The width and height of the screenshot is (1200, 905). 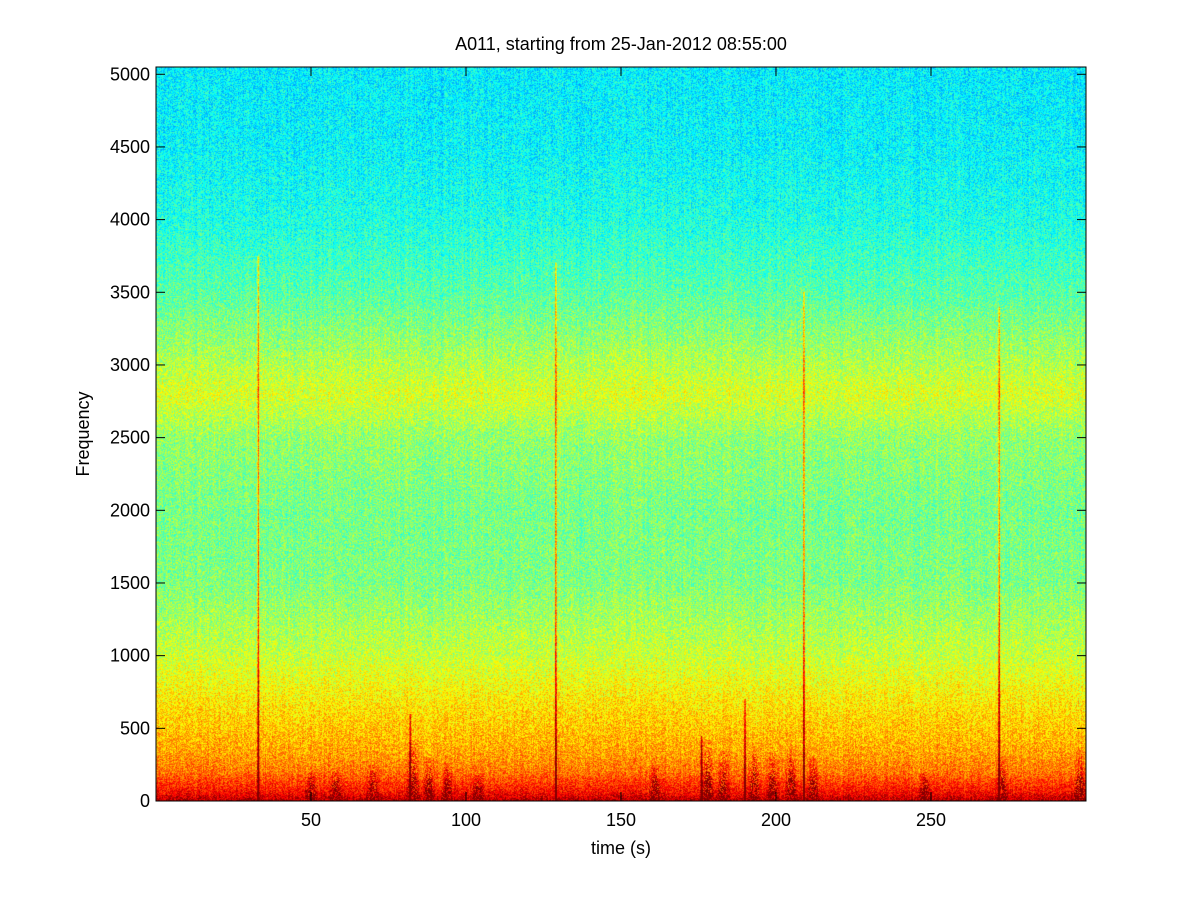 I want to click on x-tick-label: 250, so click(x=931, y=820).